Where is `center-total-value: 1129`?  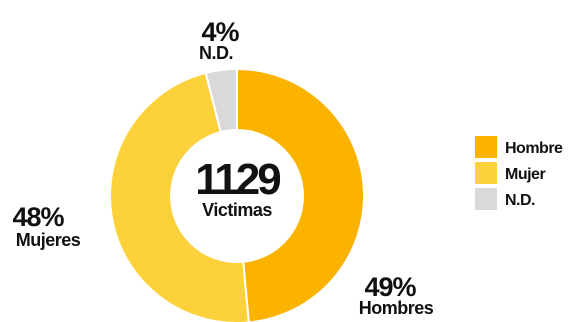 center-total-value: 1129 is located at coordinates (237, 179).